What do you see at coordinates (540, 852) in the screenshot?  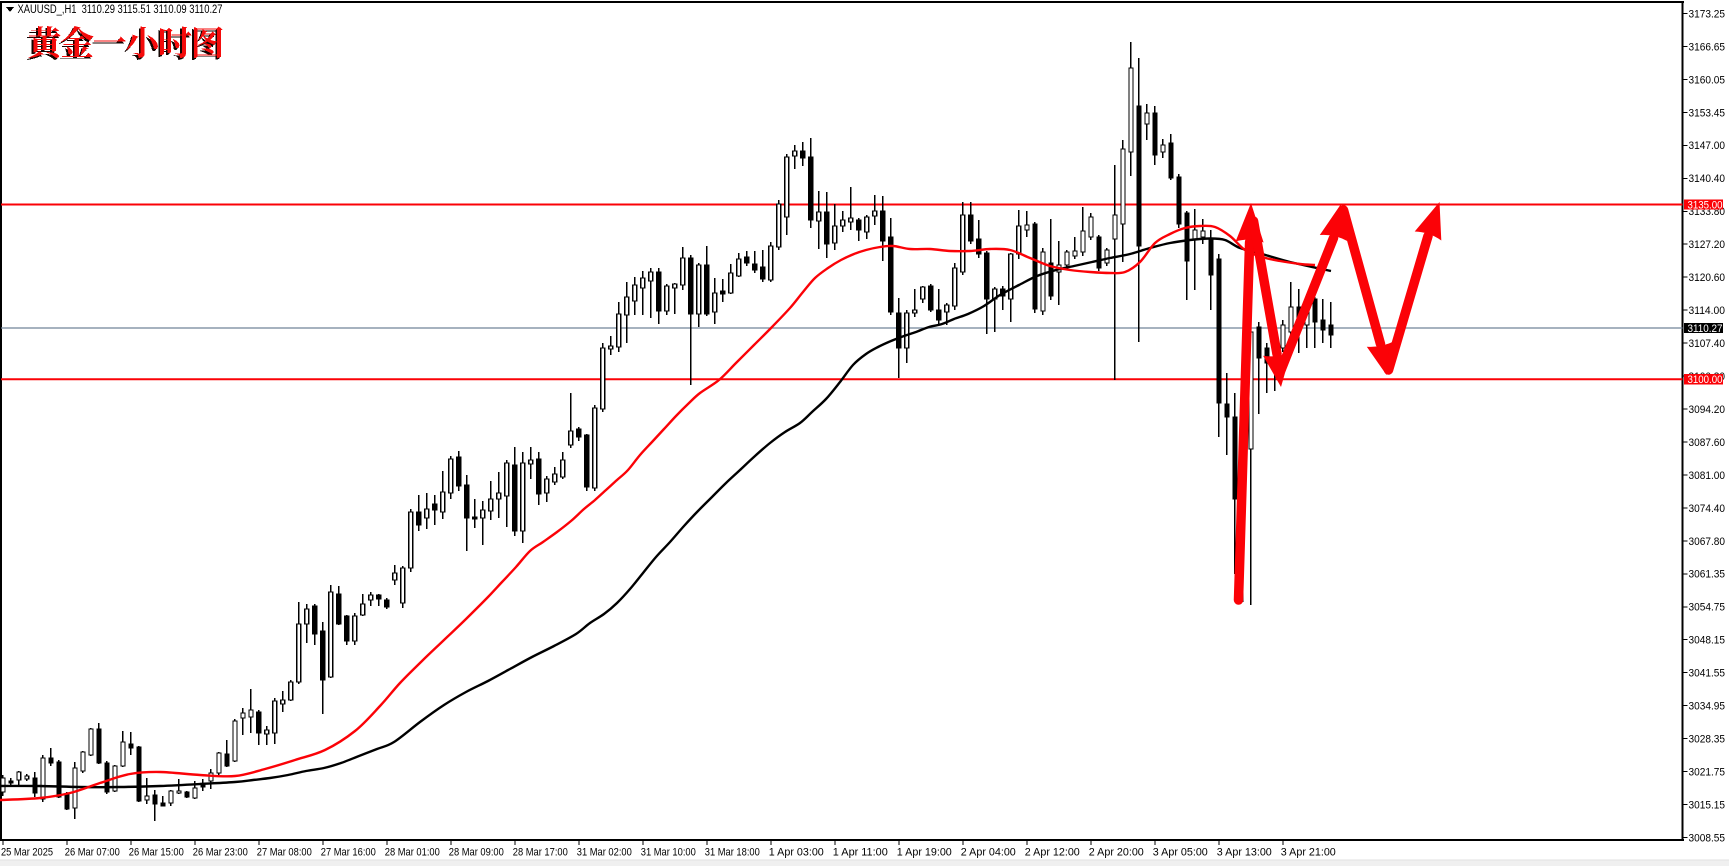 I see `svg-text: 28 Mar 17:00` at bounding box center [540, 852].